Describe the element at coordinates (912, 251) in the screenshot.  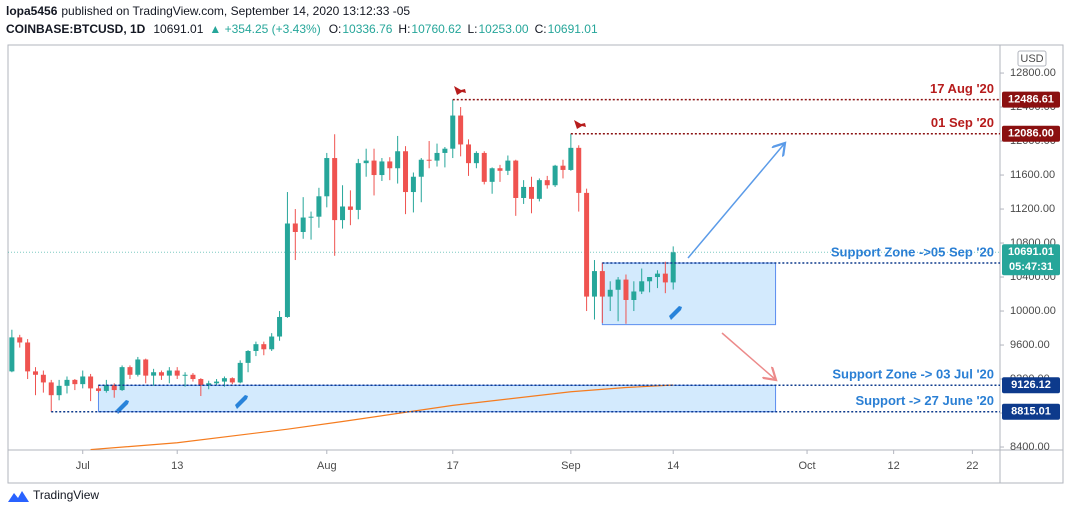
I see `level-text: Support Zone ->05 Sep '20` at that location.